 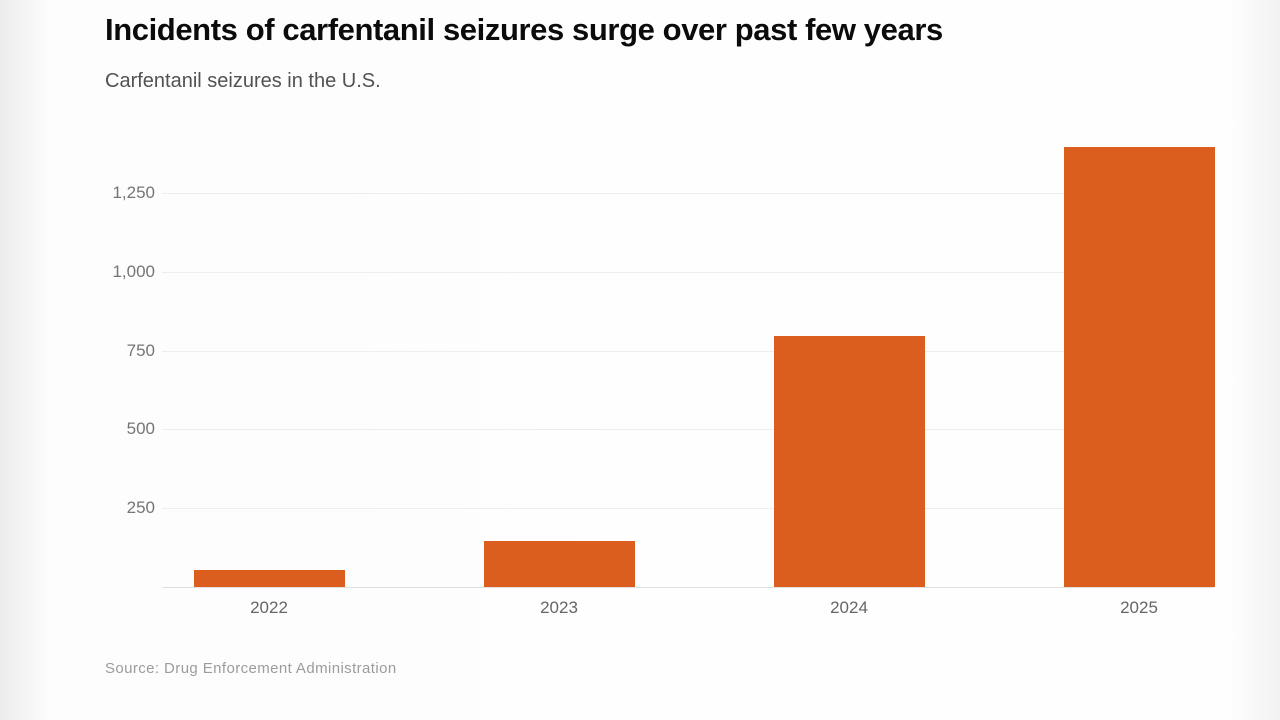 I want to click on source-note: Source: Drug Enforcement Administration, so click(x=251, y=668).